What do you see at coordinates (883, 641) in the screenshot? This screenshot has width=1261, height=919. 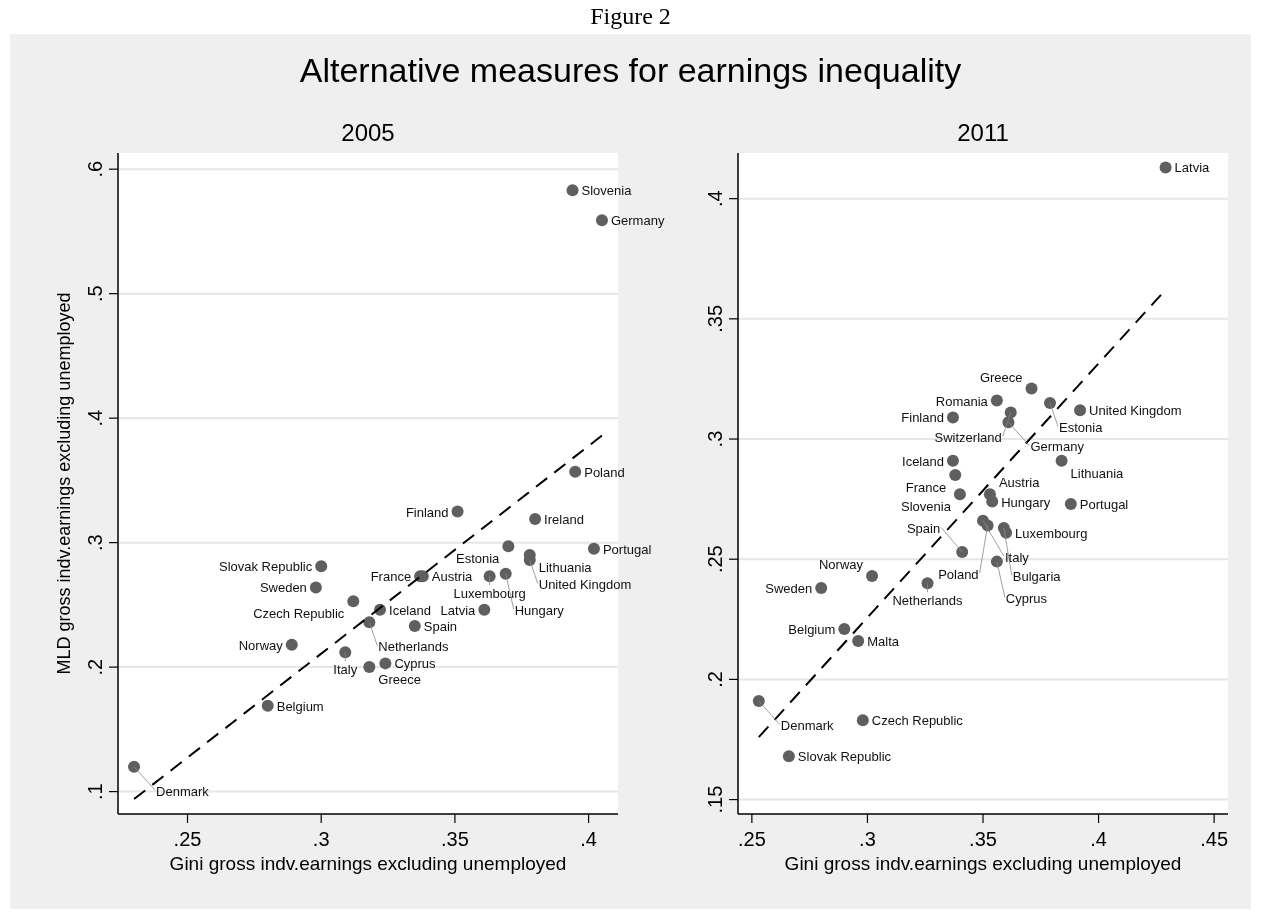 I see `annotation: Malta` at bounding box center [883, 641].